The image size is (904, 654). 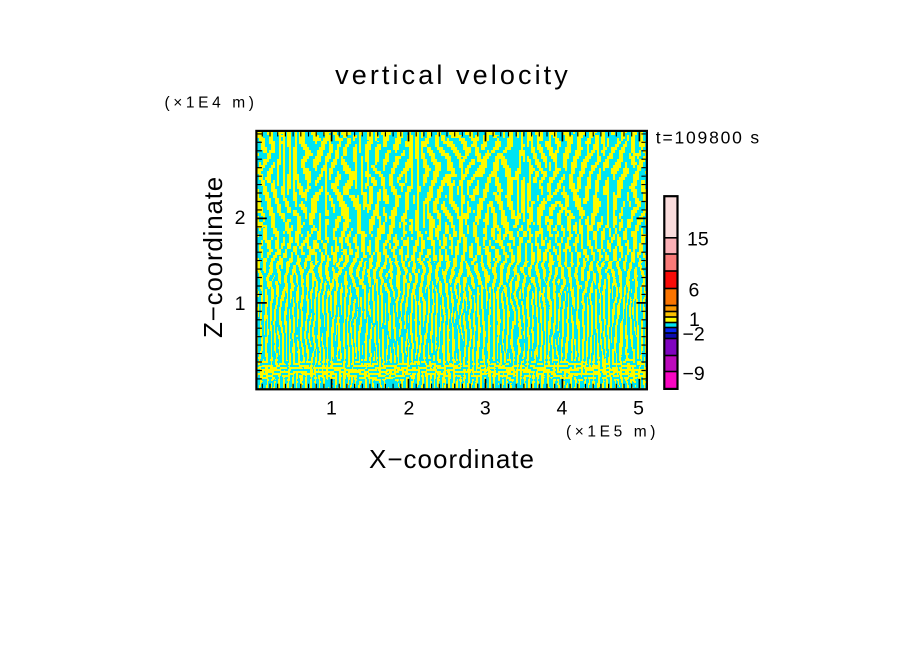 I want to click on svg-text: Z−coordinate, so click(x=213, y=257).